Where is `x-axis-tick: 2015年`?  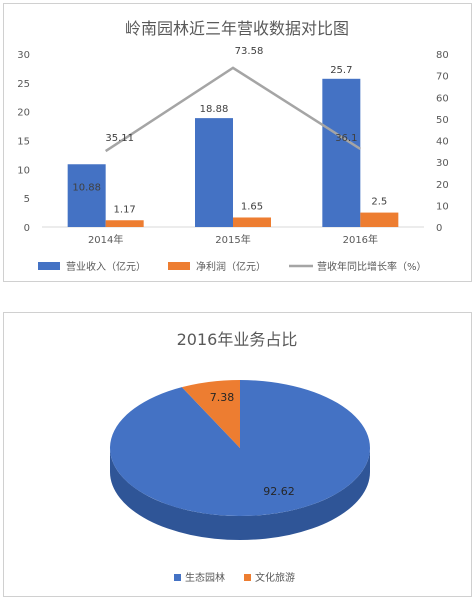
x-axis-tick: 2015年 is located at coordinates (232, 239).